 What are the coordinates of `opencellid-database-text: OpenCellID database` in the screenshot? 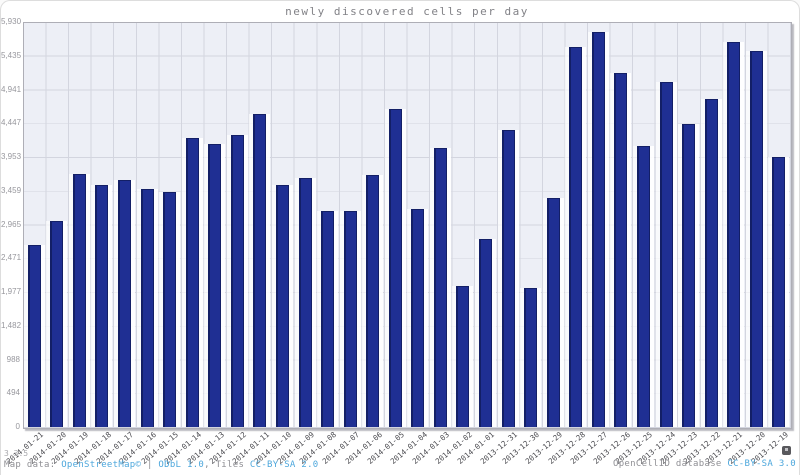 It's located at (670, 464).